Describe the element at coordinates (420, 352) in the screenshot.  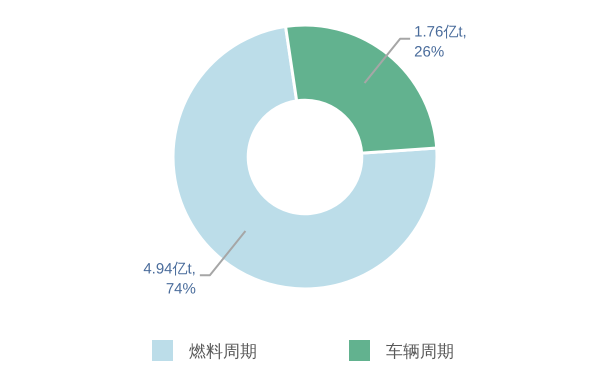
I see `legend-label: 车辆周期` at that location.